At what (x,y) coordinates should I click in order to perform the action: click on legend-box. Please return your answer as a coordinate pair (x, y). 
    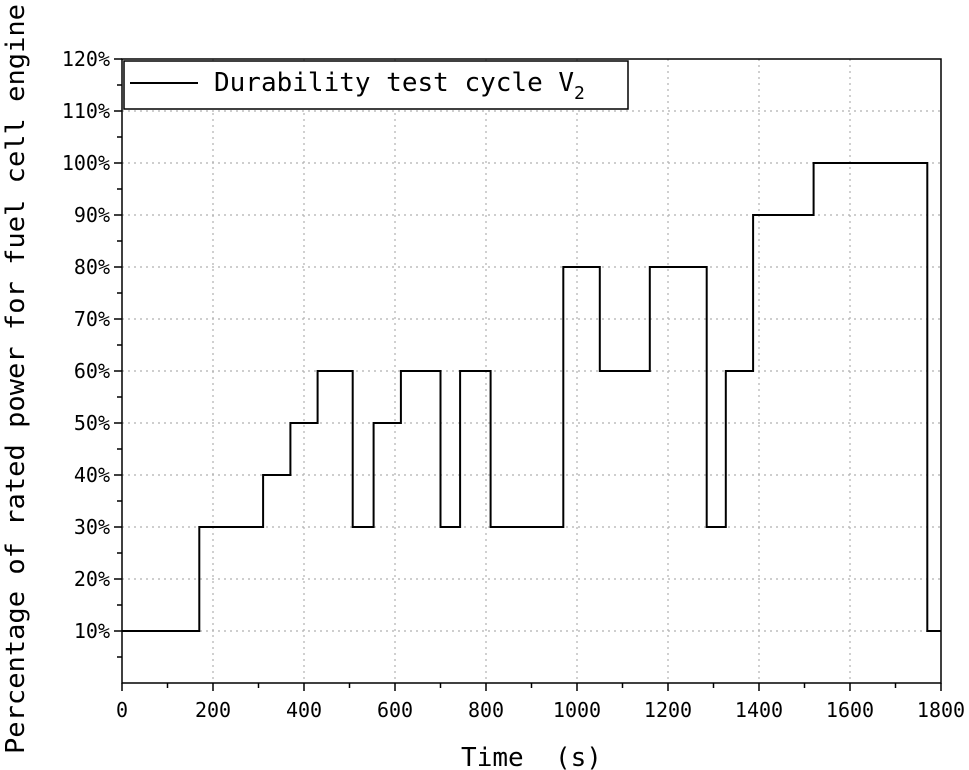
    Looking at the image, I should click on (376, 85).